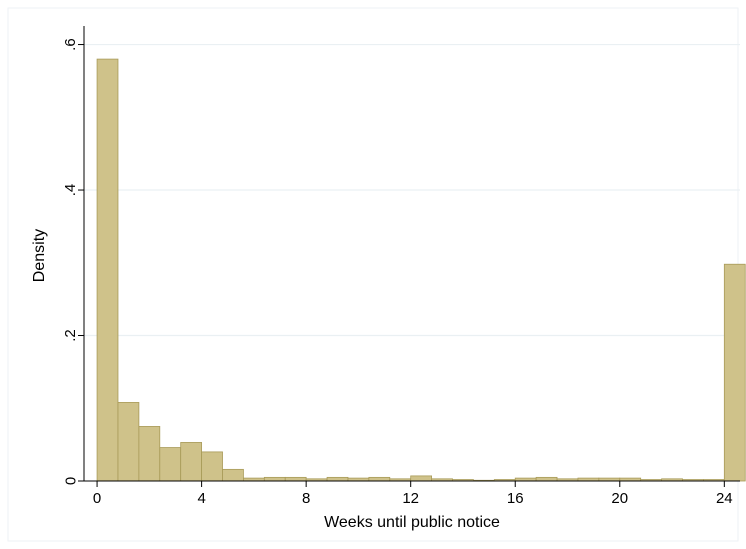 This screenshot has height=549, width=746. Describe the element at coordinates (70, 481) in the screenshot. I see `y-tick-label-0: 0` at that location.